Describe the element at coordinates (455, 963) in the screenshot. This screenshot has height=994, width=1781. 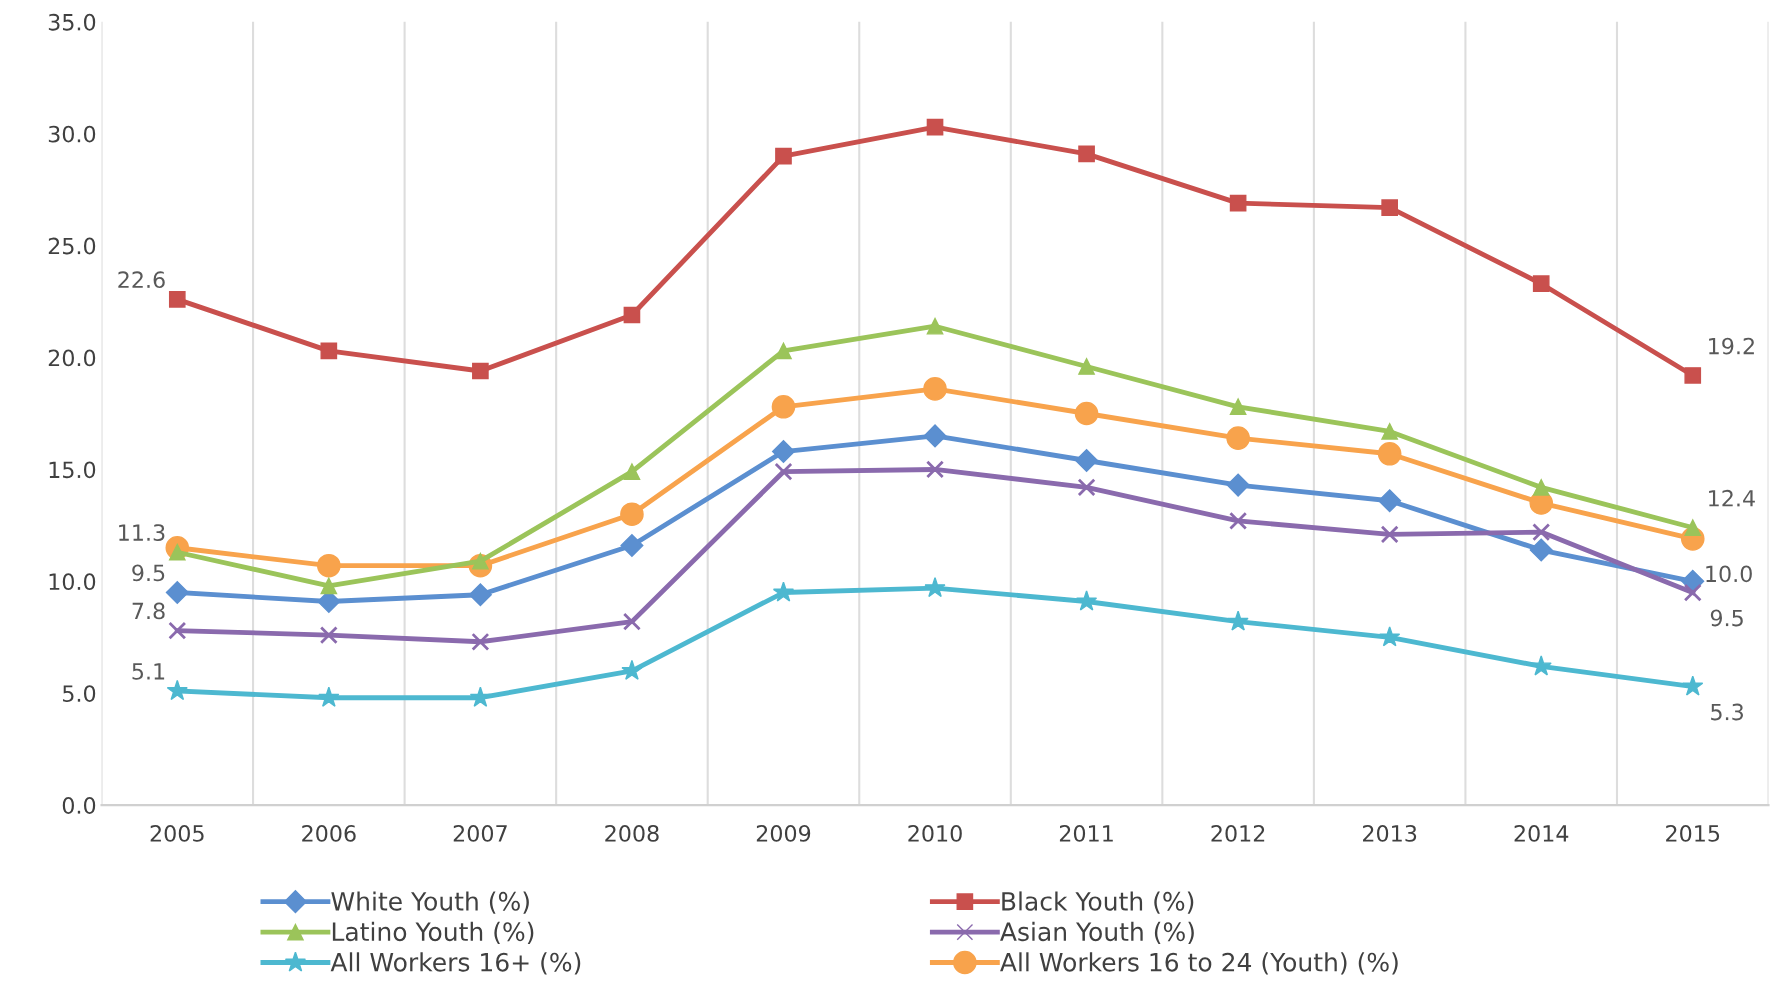
I see `legend-label: All Workers 16+ (%)` at that location.